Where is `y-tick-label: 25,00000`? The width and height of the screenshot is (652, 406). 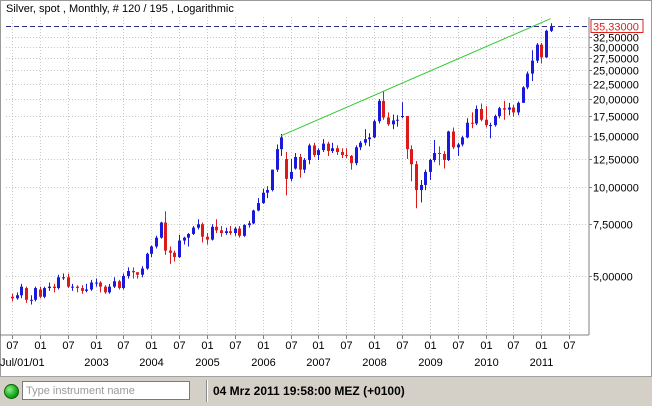 y-tick-label: 25,00000 is located at coordinates (616, 72).